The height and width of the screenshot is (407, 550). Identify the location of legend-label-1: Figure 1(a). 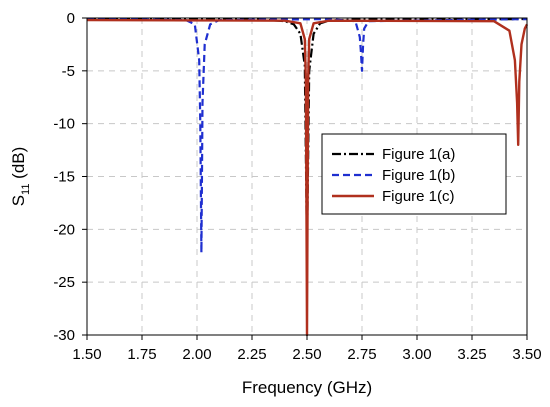
(418, 154).